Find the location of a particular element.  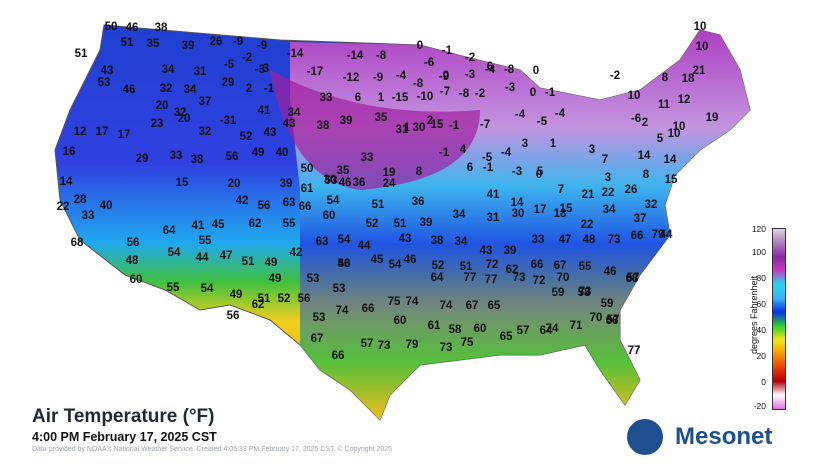

station-temperature: 1 is located at coordinates (553, 144).